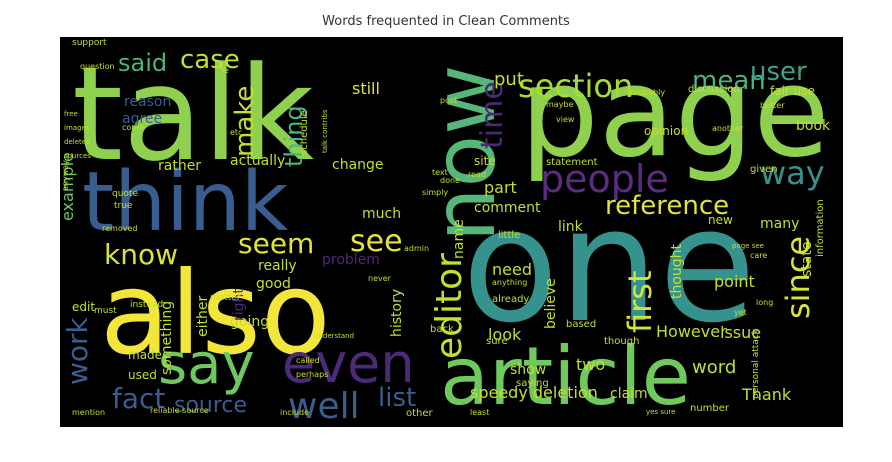 This screenshot has width=892, height=462. Describe the element at coordinates (511, 299) in the screenshot. I see `word-already: already` at that location.